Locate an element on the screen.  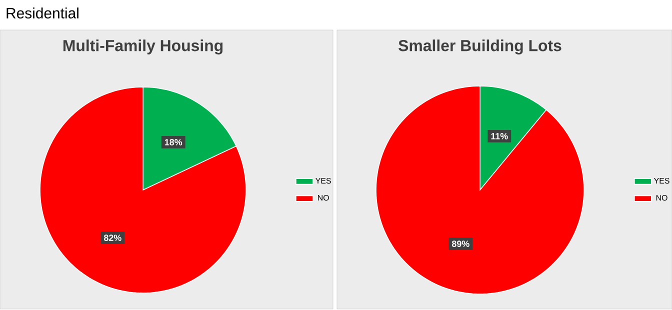
data-label: 89% is located at coordinates (461, 244).